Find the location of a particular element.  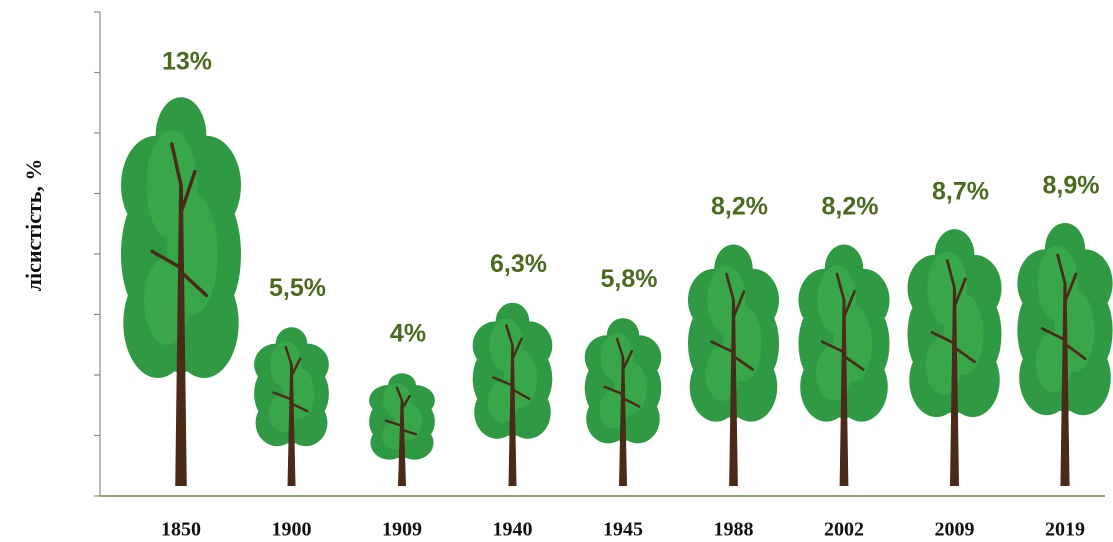

x-tick-label: 1940 is located at coordinates (513, 530).